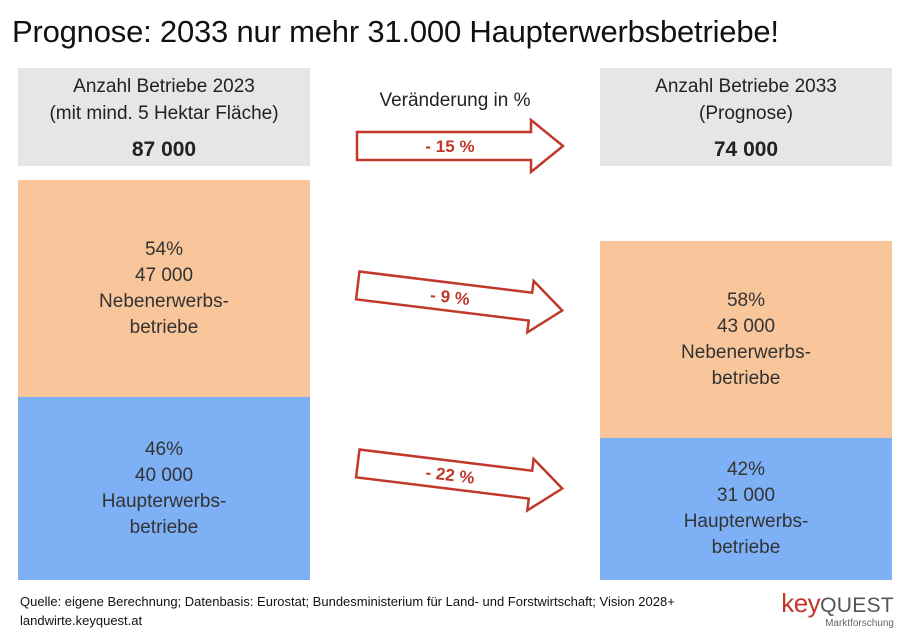  What do you see at coordinates (164, 249) in the screenshot?
I see `segment-pct: 54%` at bounding box center [164, 249].